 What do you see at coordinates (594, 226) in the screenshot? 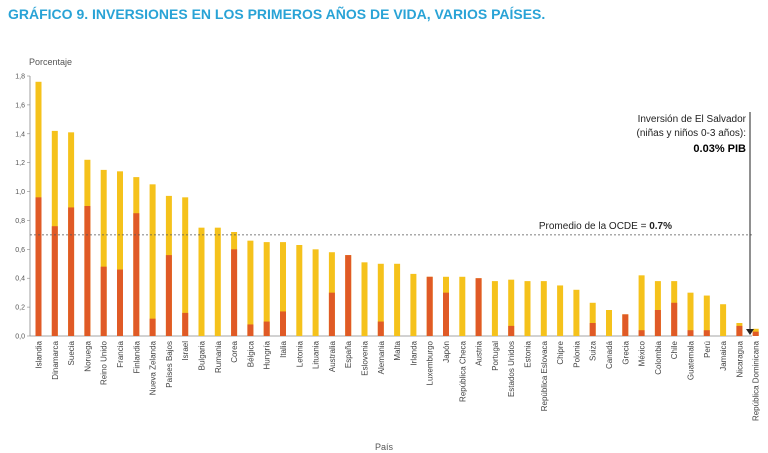
I see `oecd-average-label-text: Promedio de la OCDE =` at bounding box center [594, 226].